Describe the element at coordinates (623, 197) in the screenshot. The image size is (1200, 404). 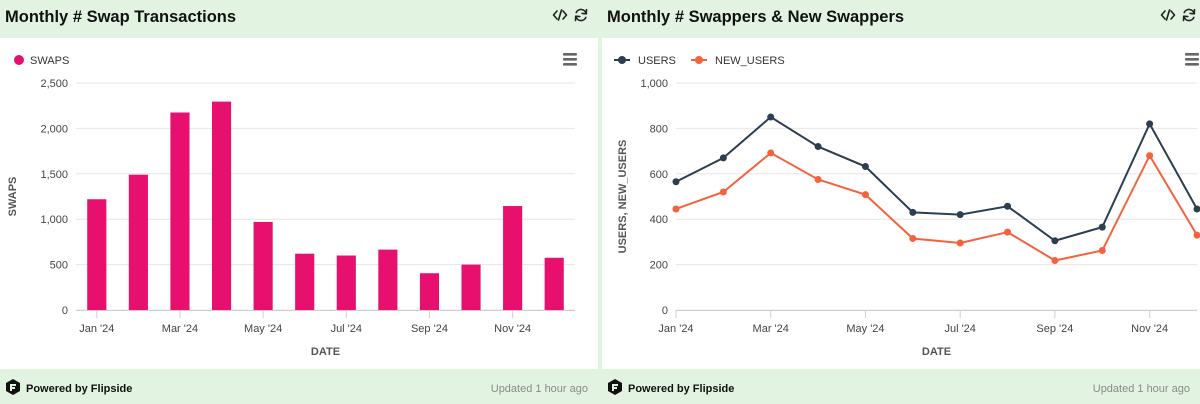
I see `y-axis-title: USERS, NEW_USERS` at that location.